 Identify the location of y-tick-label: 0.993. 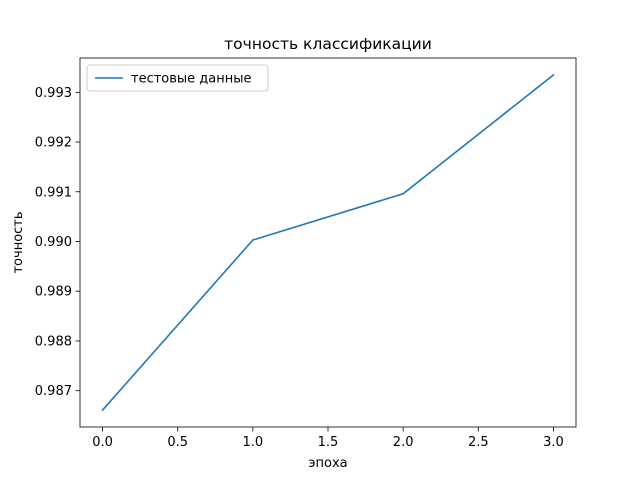
(53, 93).